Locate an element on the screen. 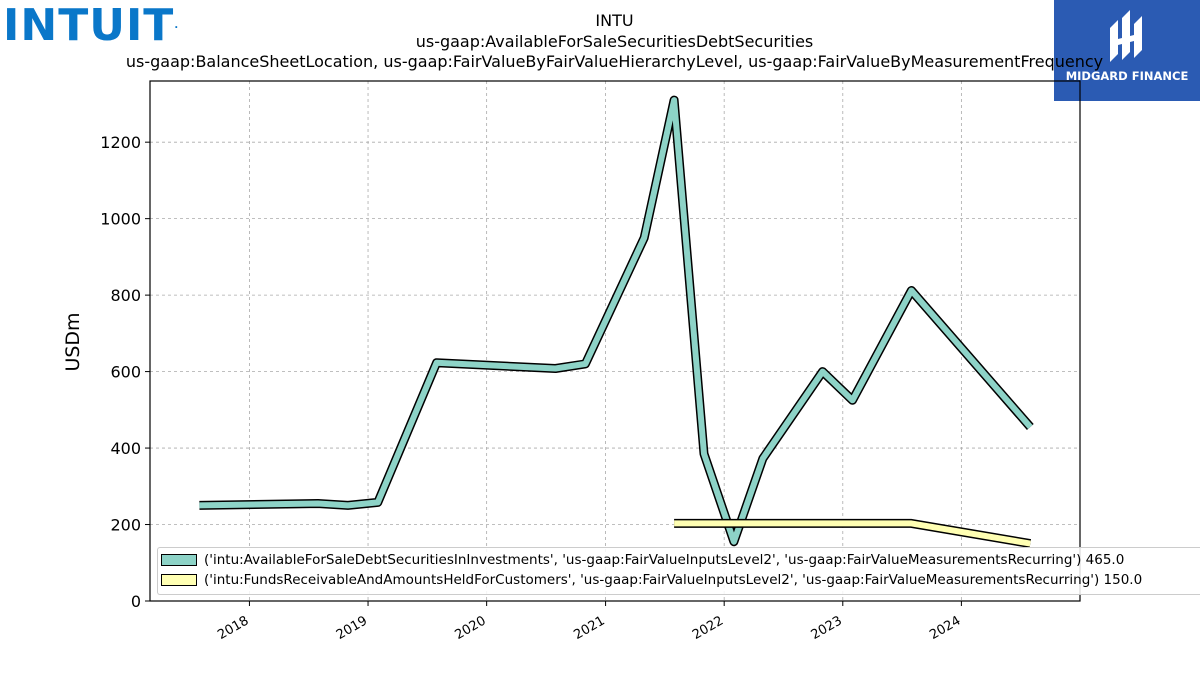  intuit-logo-text: INTUIT is located at coordinates (89, 25).